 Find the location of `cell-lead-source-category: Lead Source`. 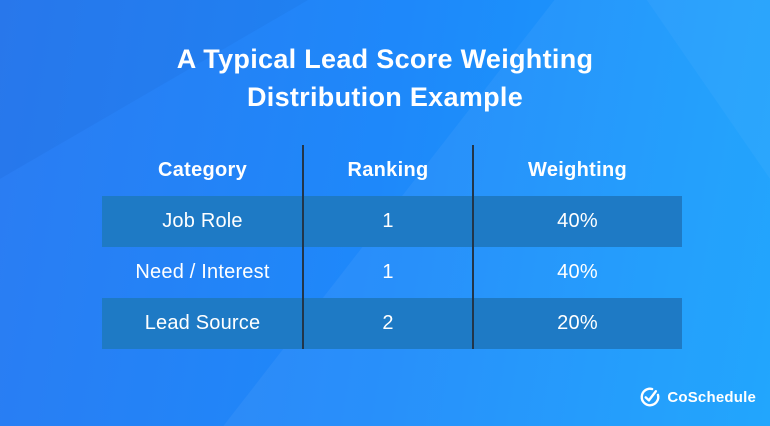

cell-lead-source-category: Lead Source is located at coordinates (202, 323).